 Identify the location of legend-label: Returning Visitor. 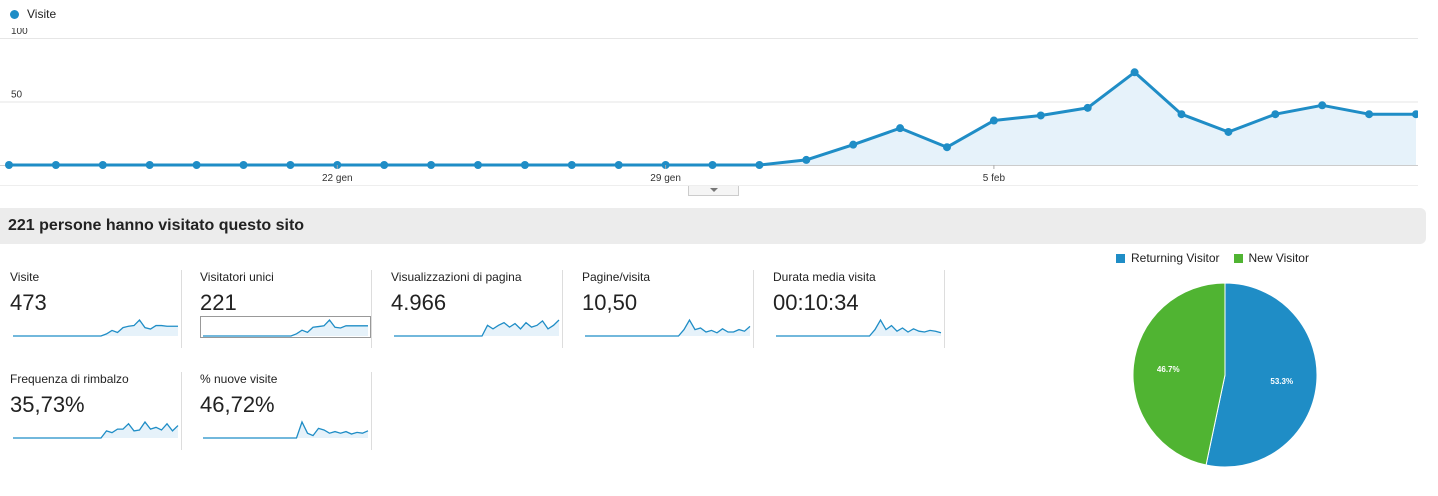
(1175, 258).